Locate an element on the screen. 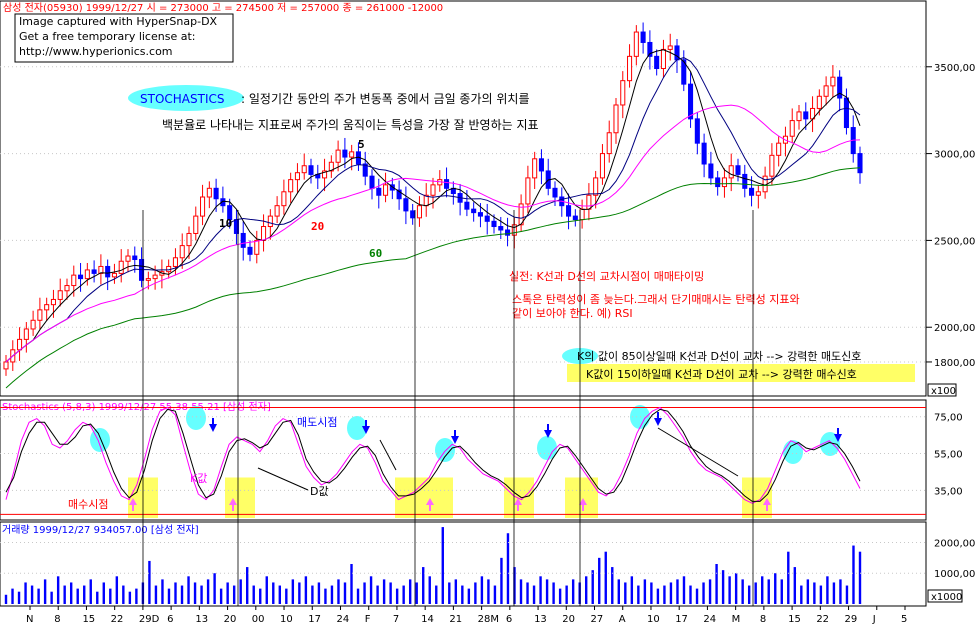 This screenshot has height=633, width=979. date-tick-label: 7 is located at coordinates (396, 619).